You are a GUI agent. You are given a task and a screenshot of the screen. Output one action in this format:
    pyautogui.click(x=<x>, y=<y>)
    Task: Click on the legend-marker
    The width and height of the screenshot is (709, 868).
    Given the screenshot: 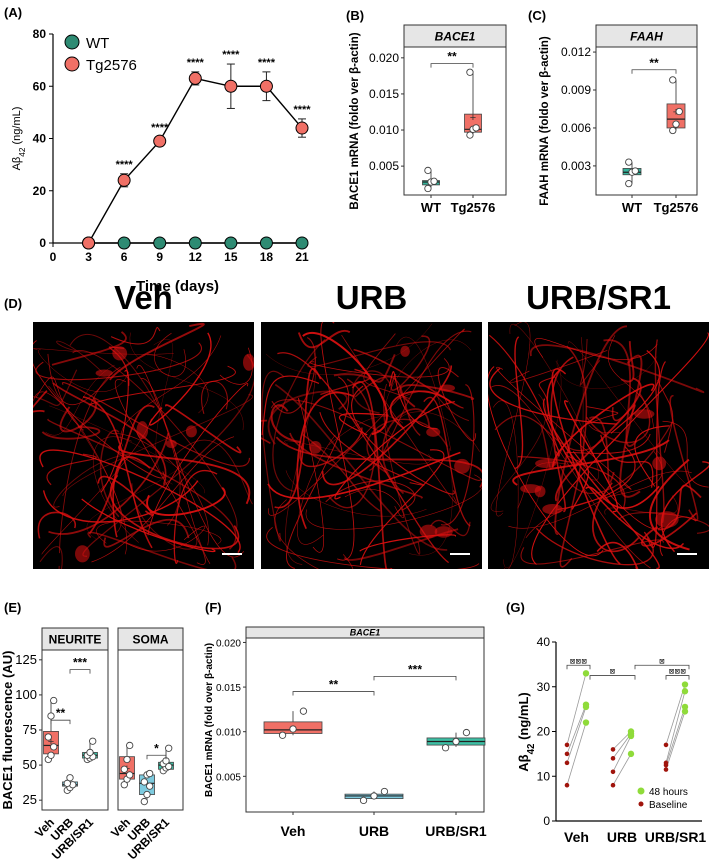 What is the action you would take?
    pyautogui.click(x=72, y=64)
    